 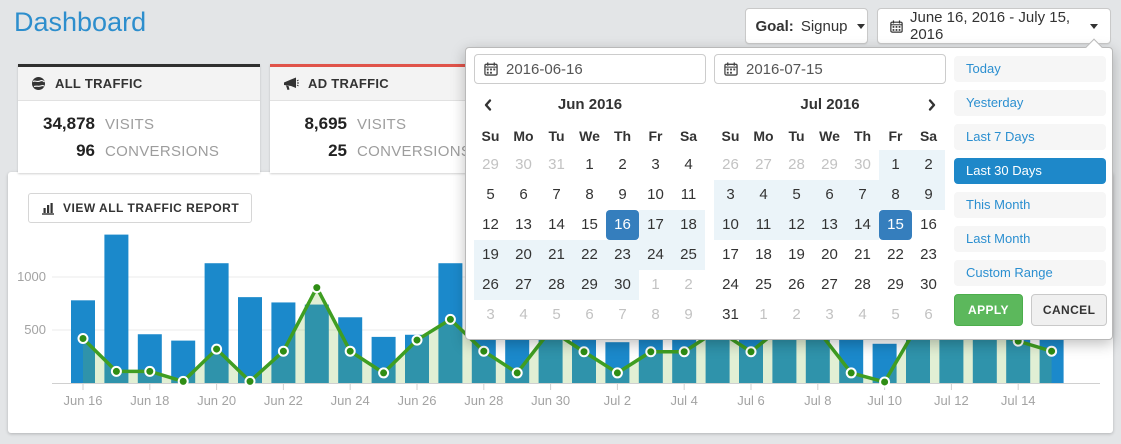 I want to click on goal-selector-button: Goal: Signup, so click(x=806, y=26).